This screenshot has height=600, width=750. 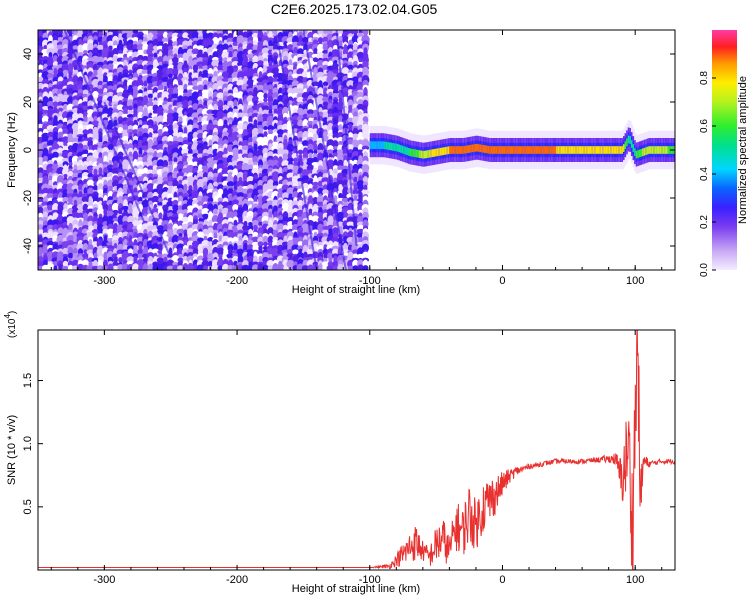 What do you see at coordinates (28, 246) in the screenshot?
I see `y-tick-label: -40` at bounding box center [28, 246].